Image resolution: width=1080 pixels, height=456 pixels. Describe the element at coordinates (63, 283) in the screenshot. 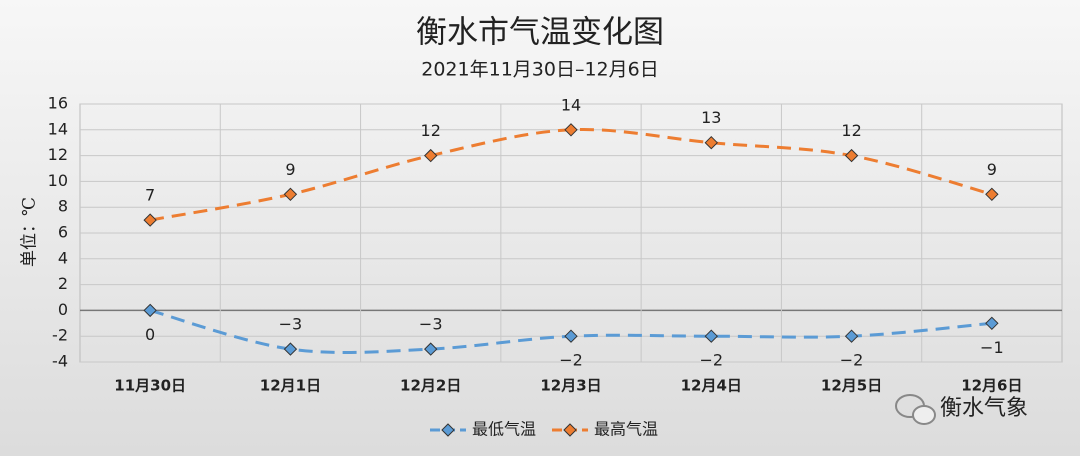

I see `y-tick-label: 2` at that location.